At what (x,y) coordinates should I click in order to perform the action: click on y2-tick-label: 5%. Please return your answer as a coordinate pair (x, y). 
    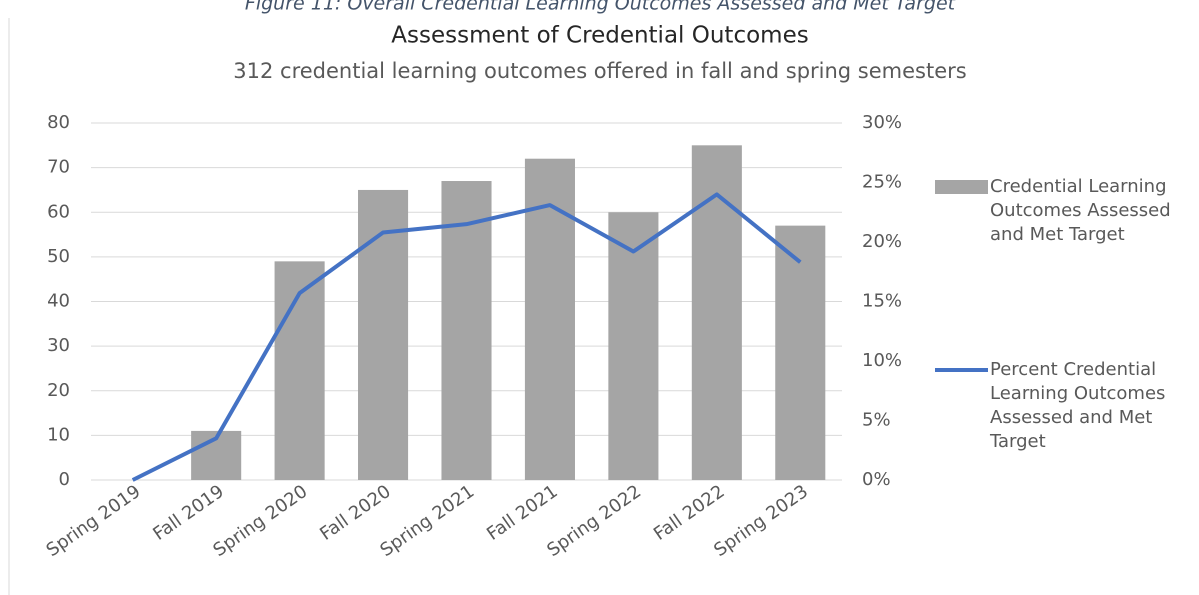
    Looking at the image, I should click on (876, 420).